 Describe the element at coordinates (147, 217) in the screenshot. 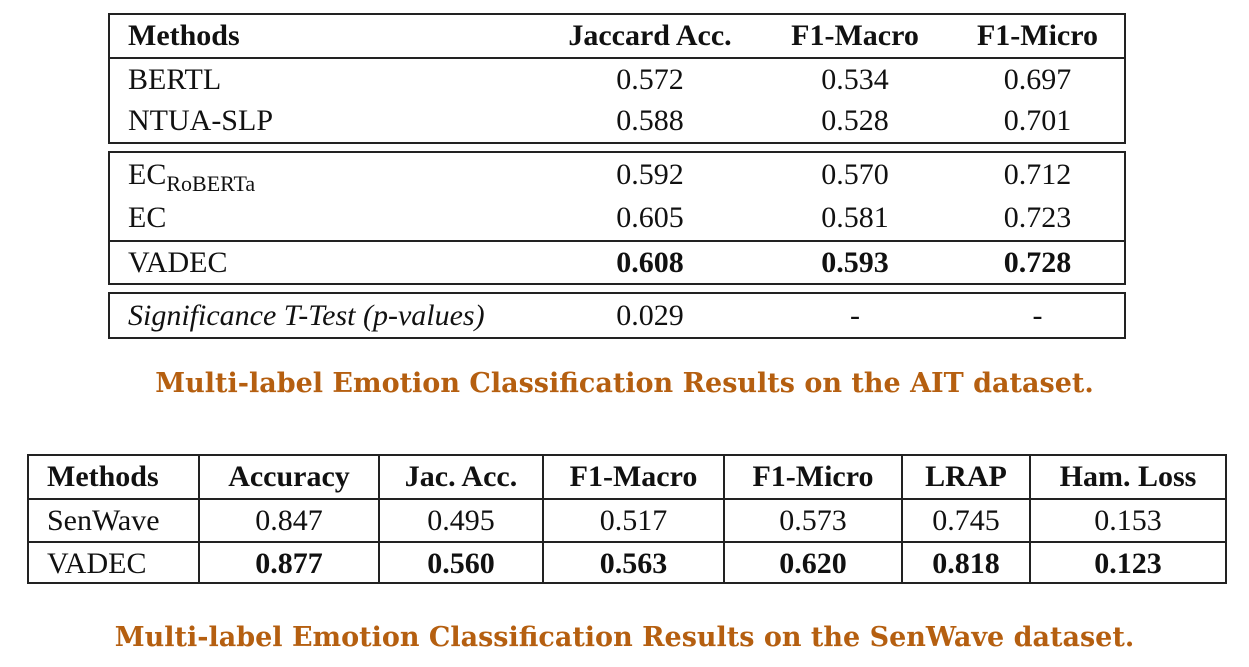

I see `method-name: EC` at that location.